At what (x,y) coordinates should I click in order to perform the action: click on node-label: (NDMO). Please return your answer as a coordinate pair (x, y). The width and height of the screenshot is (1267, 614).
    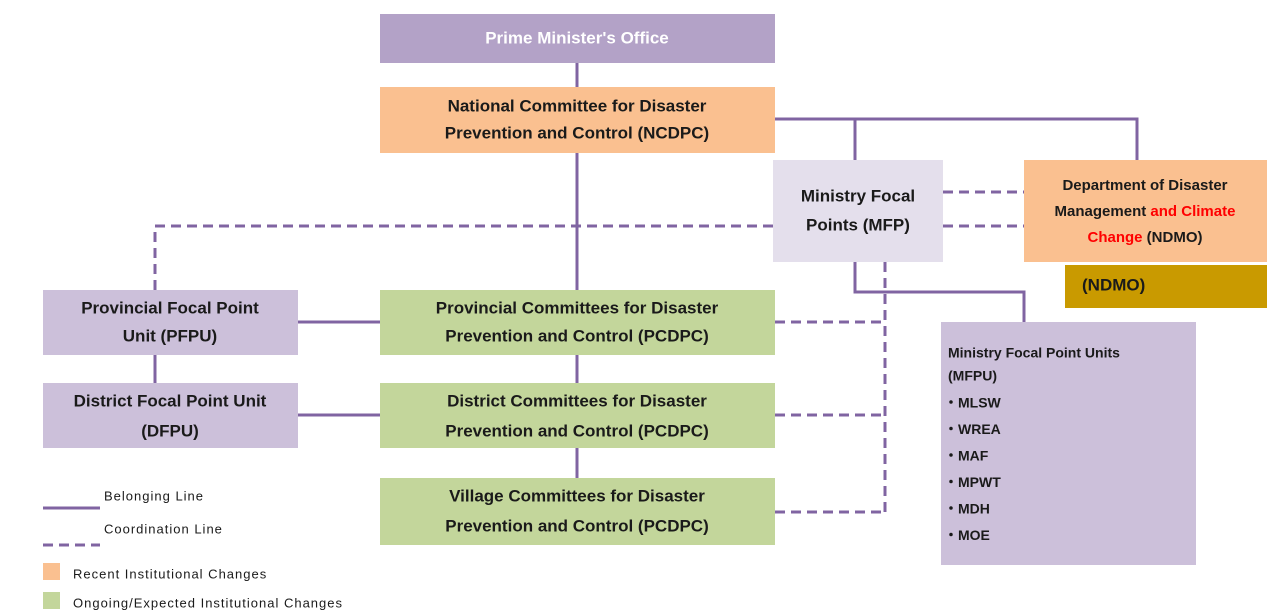
    Looking at the image, I should click on (1113, 284).